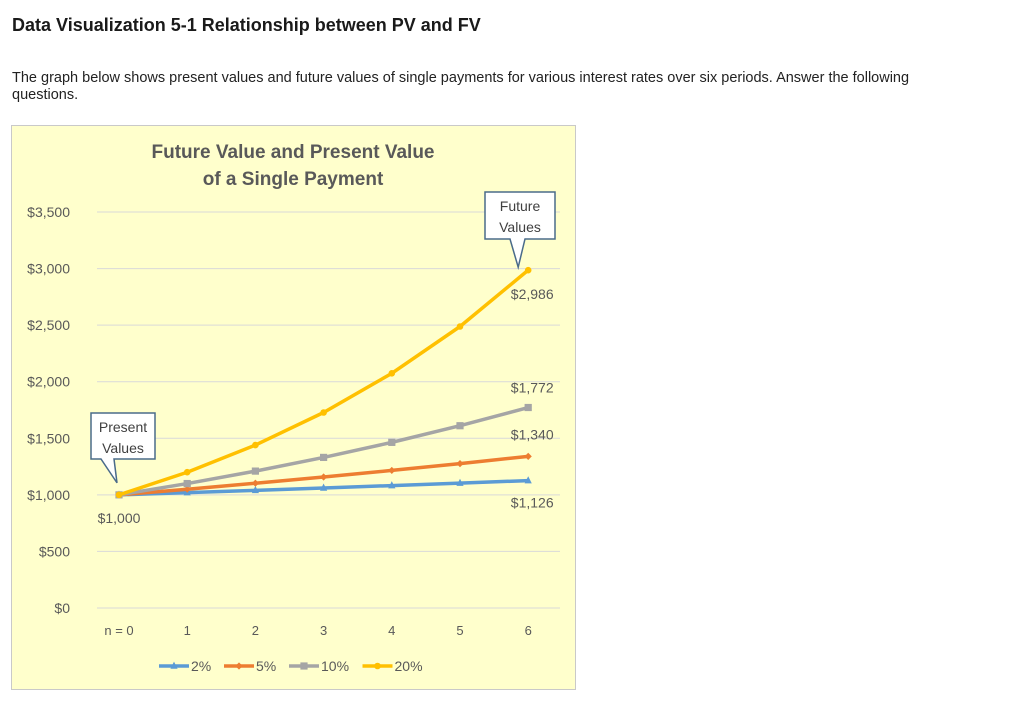 Image resolution: width=1024 pixels, height=717 pixels. Describe the element at coordinates (293, 152) in the screenshot. I see `chart-title-line-1: Future Value and Present Value` at that location.